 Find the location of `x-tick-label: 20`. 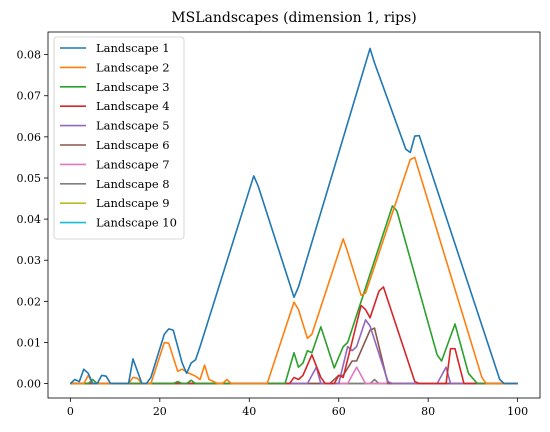

x-tick-label: 20 is located at coordinates (160, 411).